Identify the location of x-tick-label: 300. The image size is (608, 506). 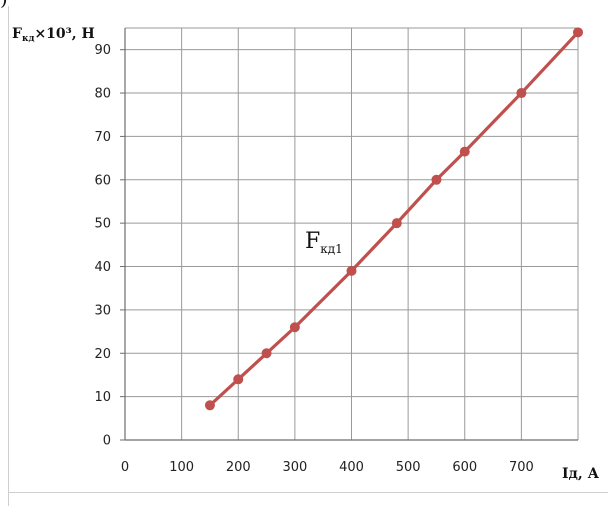
(294, 467).